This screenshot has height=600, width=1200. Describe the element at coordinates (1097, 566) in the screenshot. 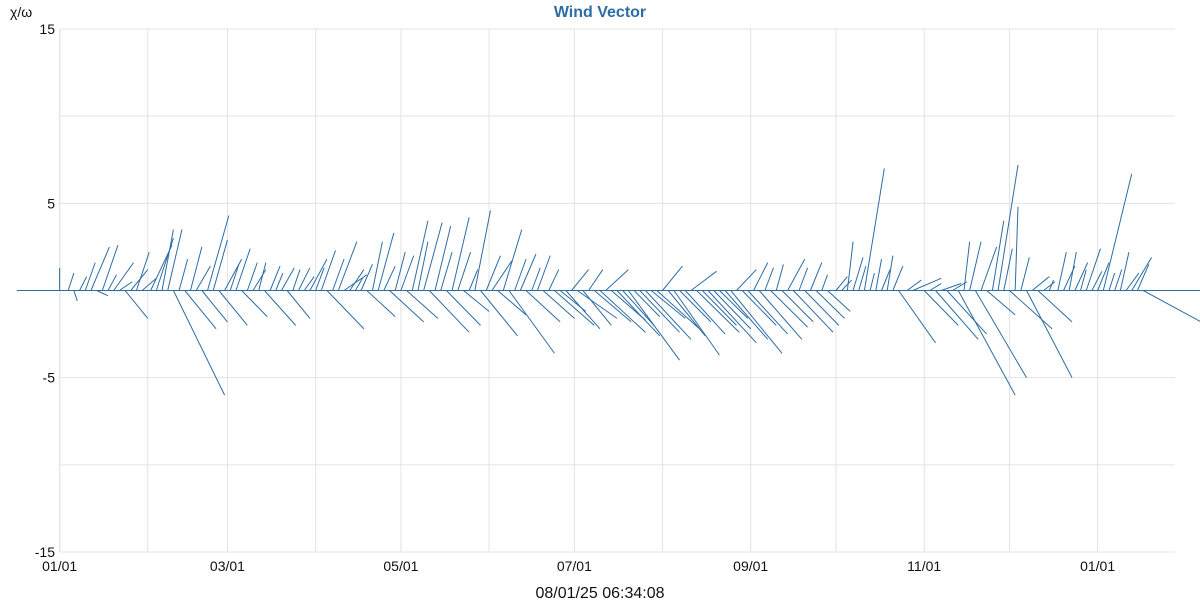

I see `x-tick-label: 01/01` at that location.